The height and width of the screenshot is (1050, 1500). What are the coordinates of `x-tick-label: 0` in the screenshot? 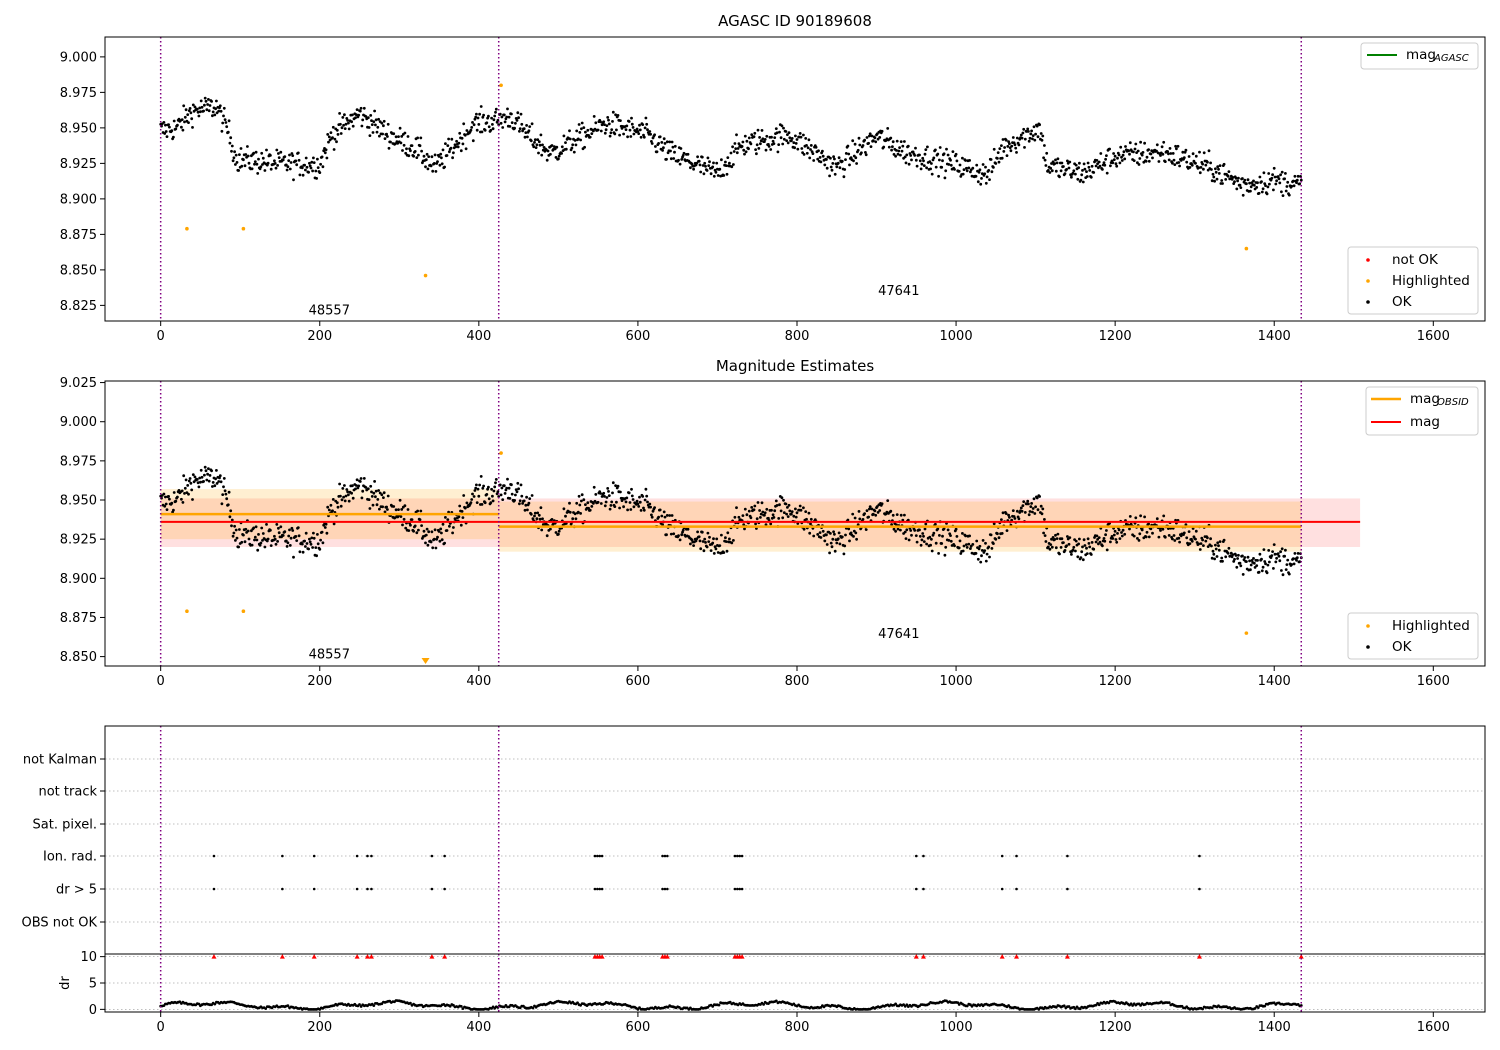 It's located at (161, 1027).